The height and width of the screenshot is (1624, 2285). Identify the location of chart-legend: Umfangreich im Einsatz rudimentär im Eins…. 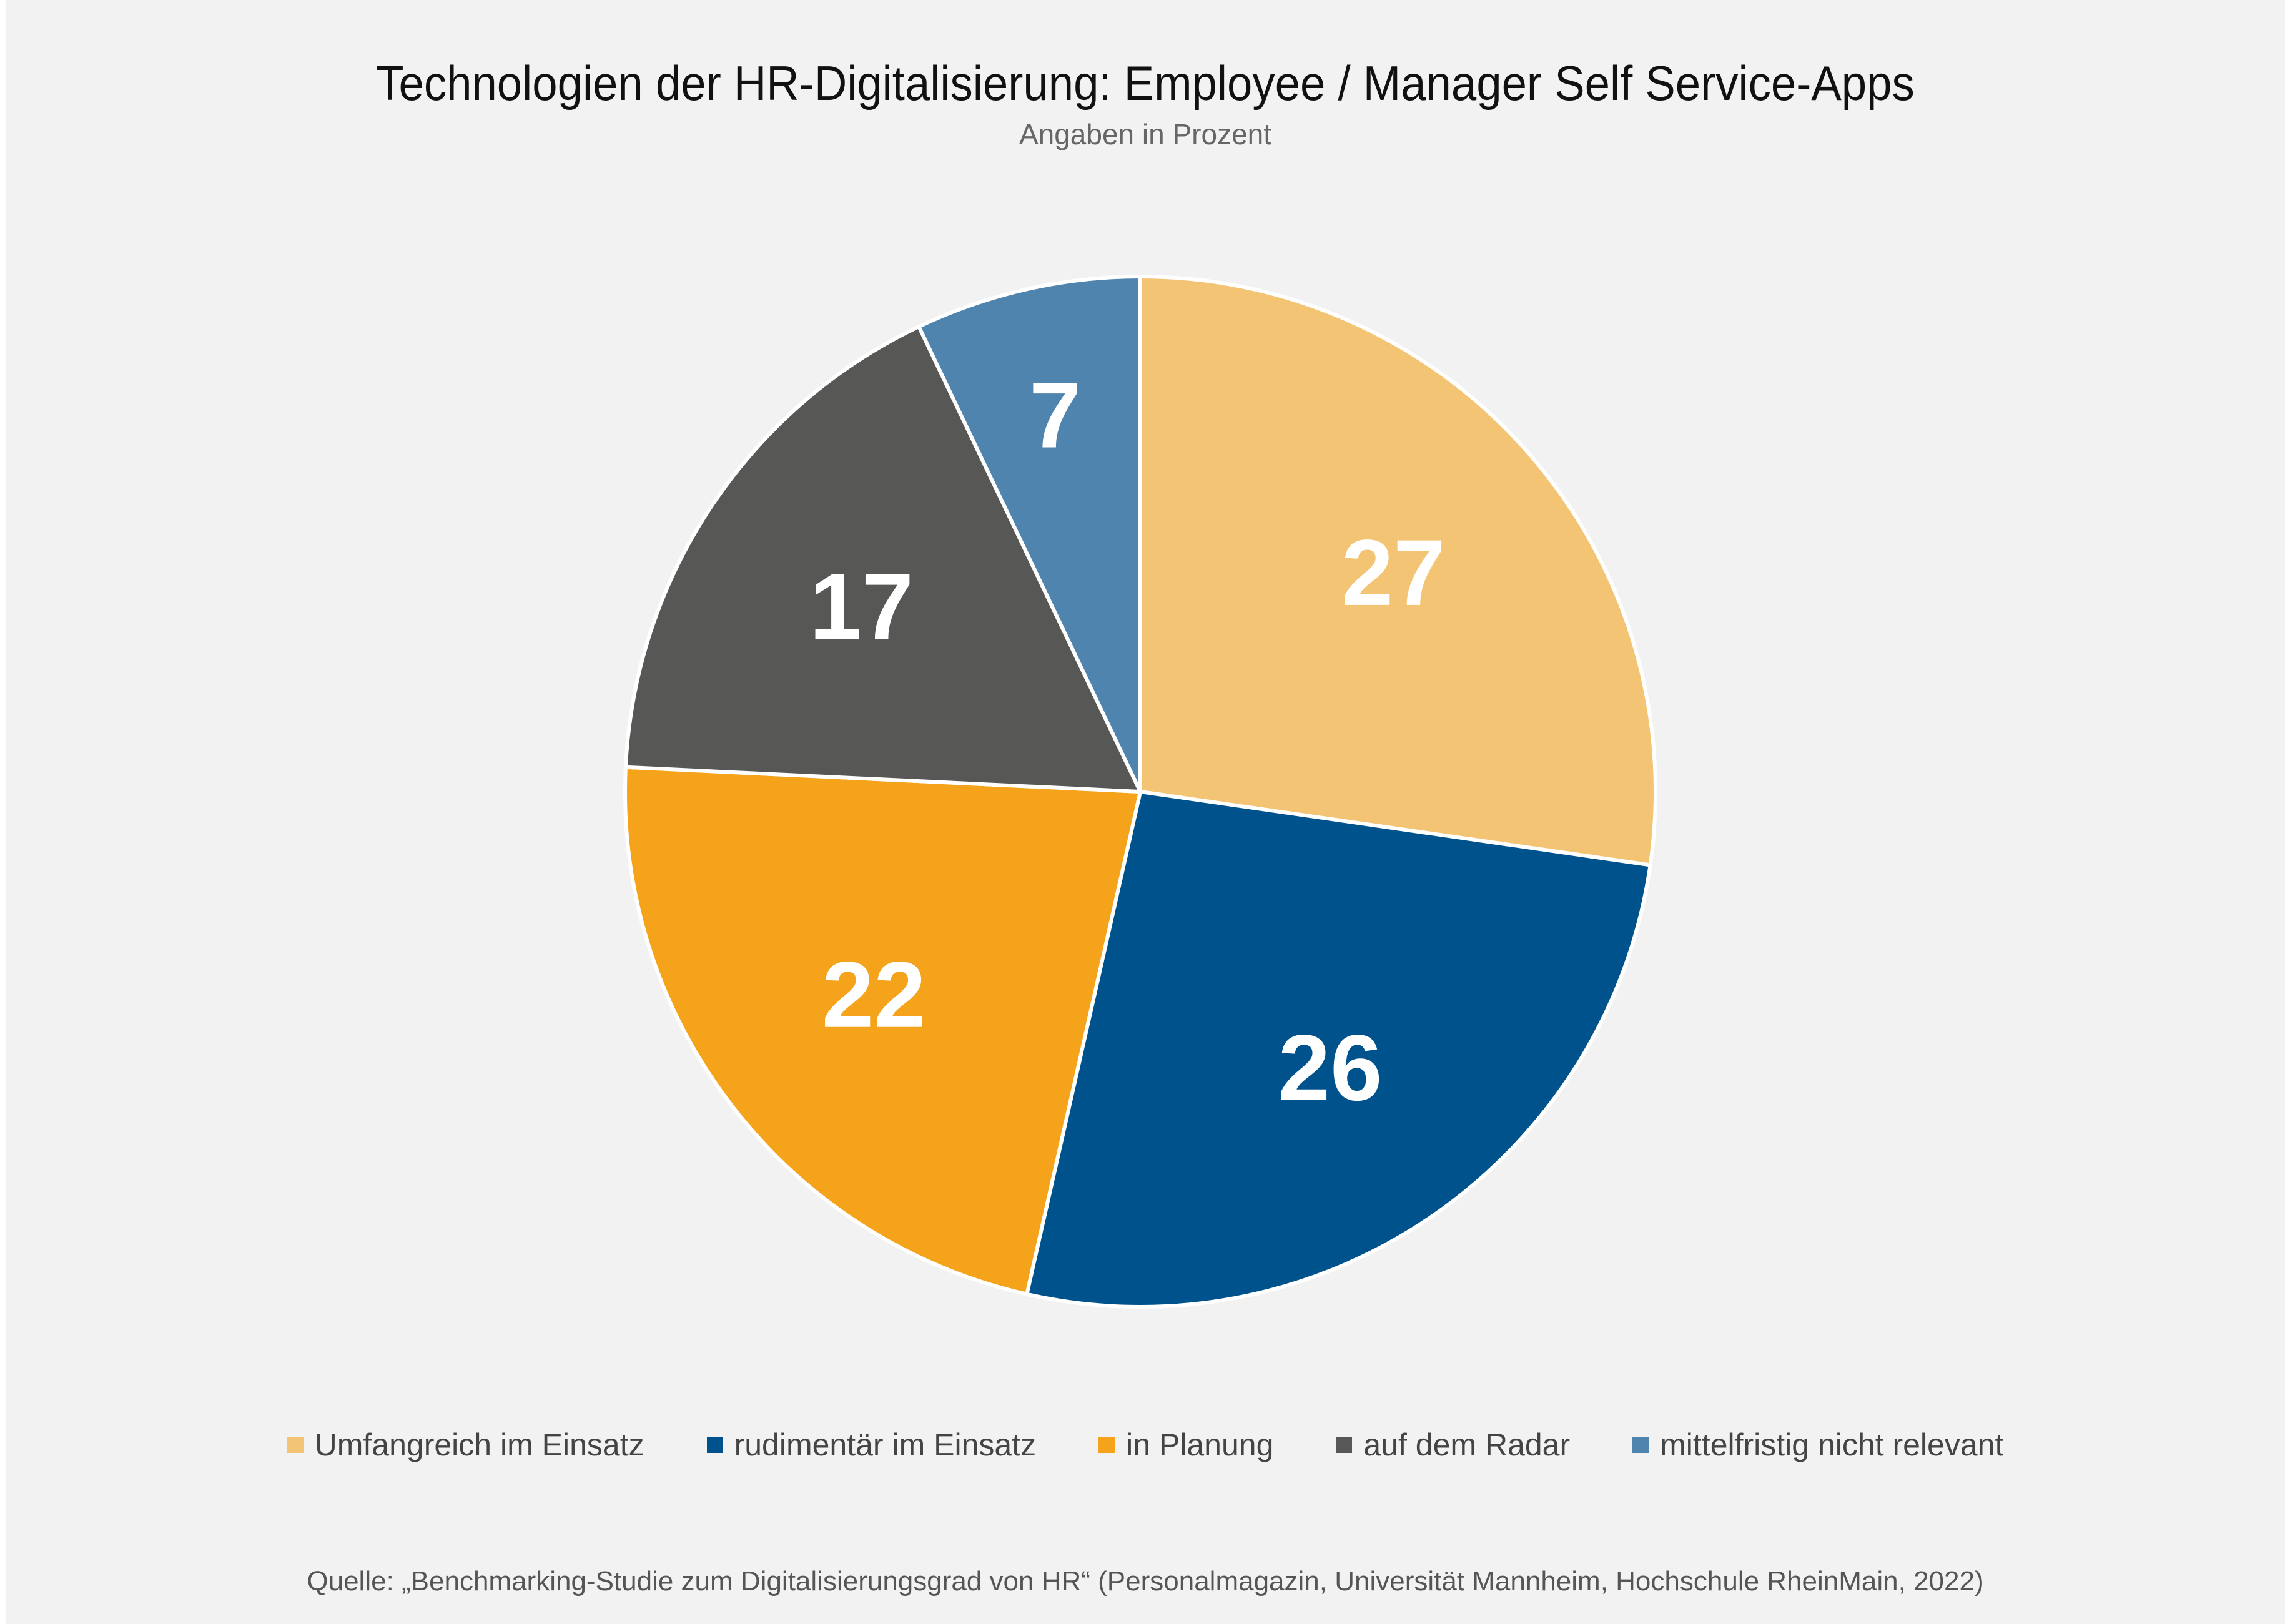
(1145, 1445).